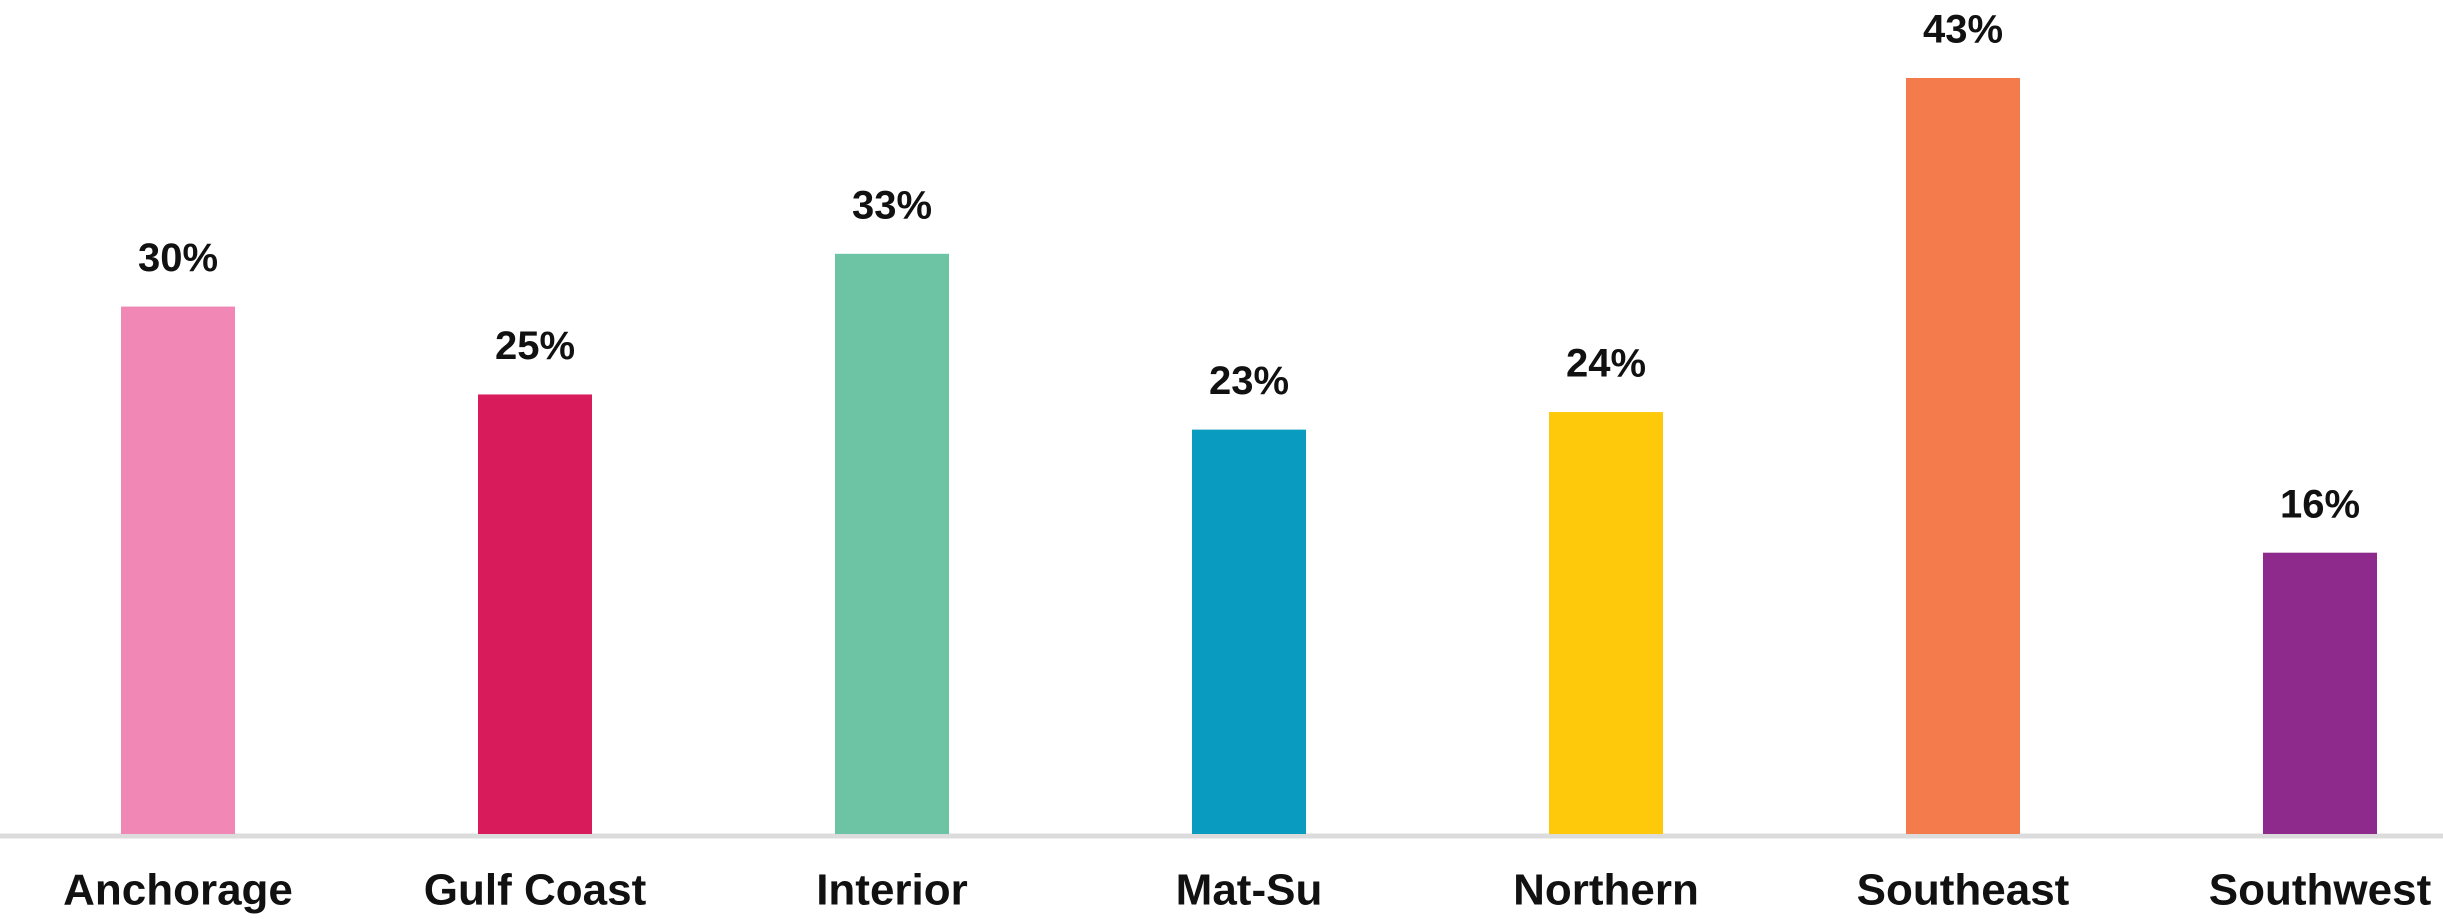  I want to click on x-tick-label: Anchorage, so click(178, 890).